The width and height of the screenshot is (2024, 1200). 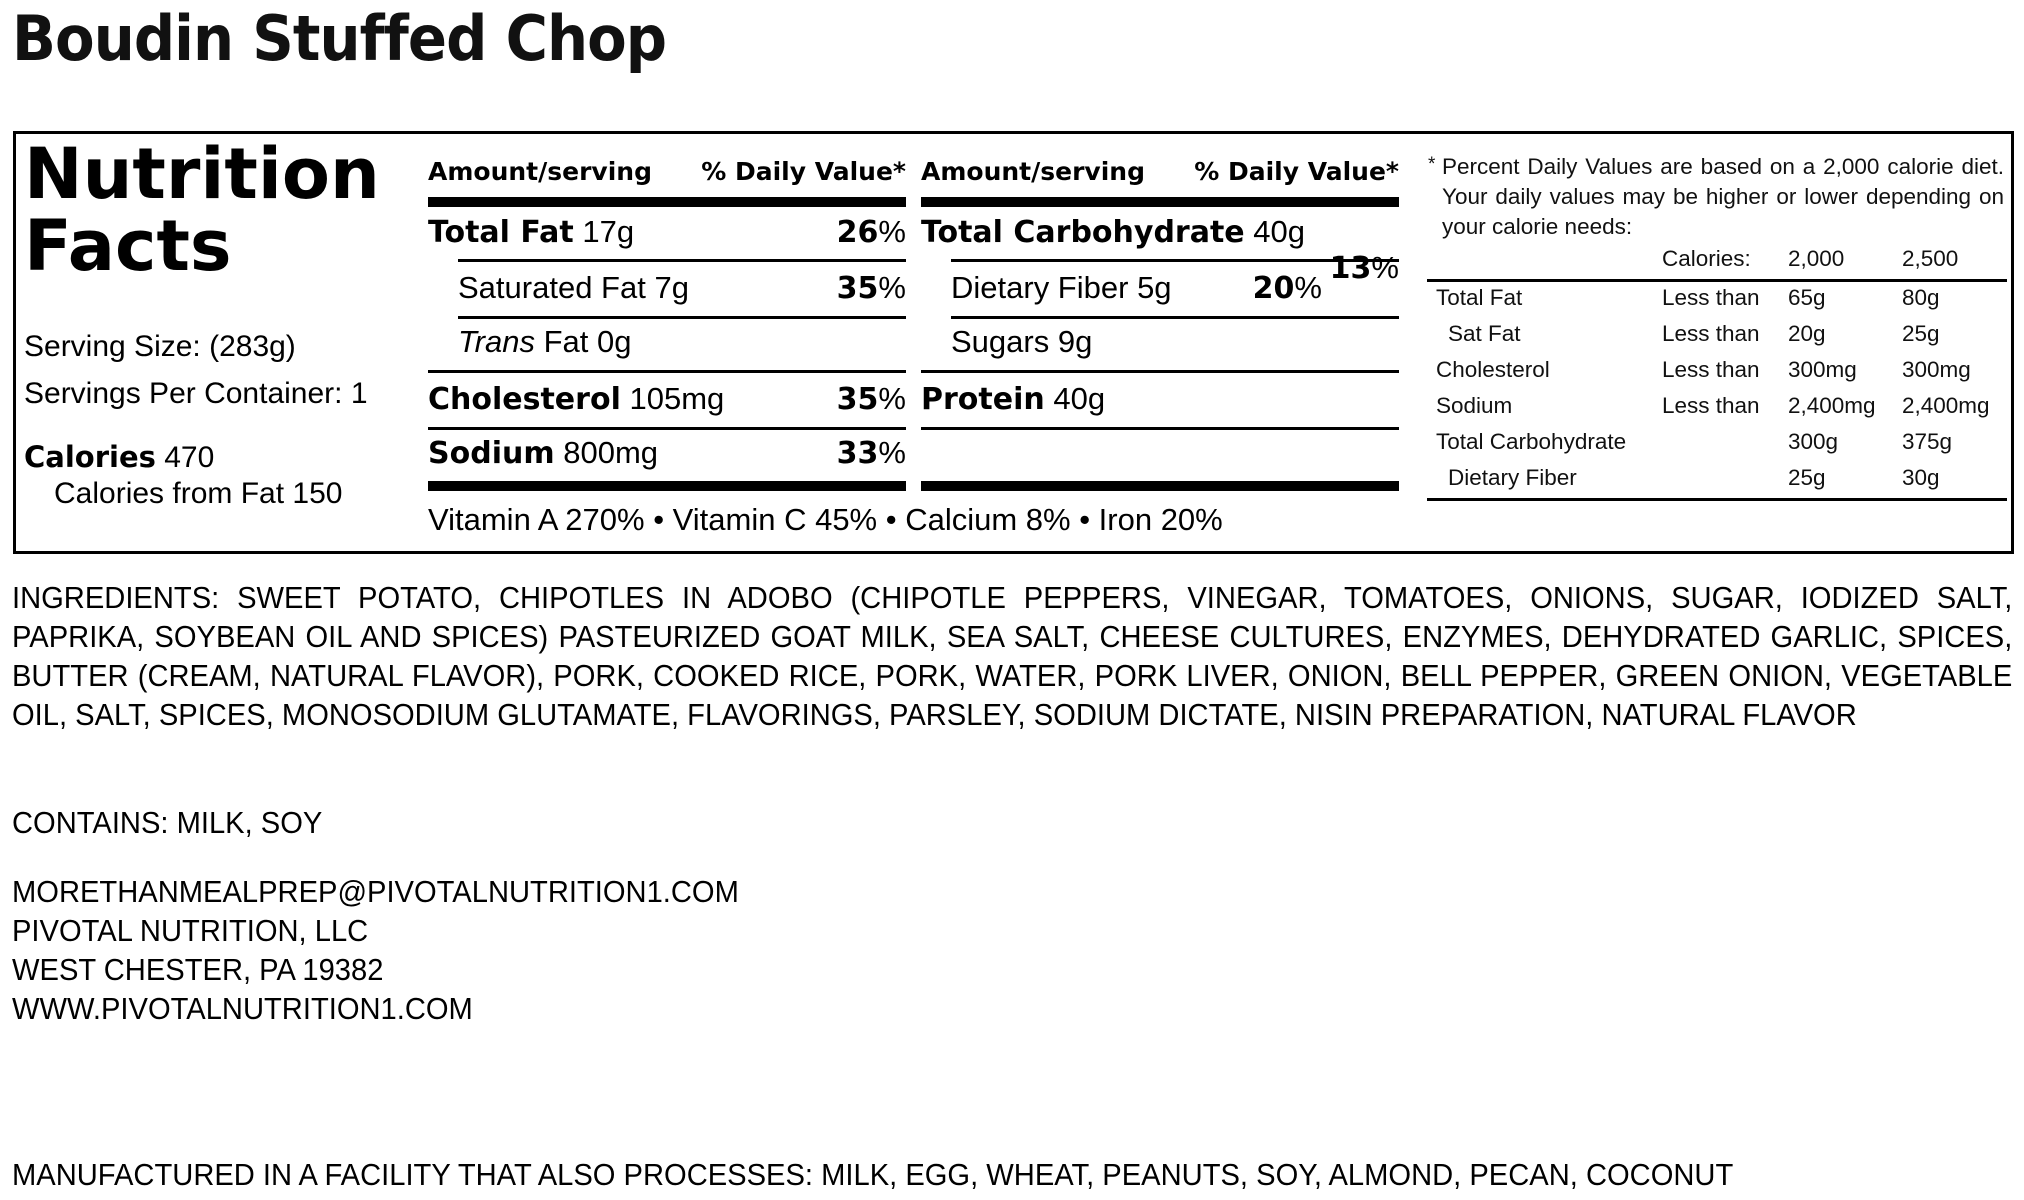 What do you see at coordinates (1832, 405) in the screenshot?
I see `ref-value-2000: 2,400mg` at bounding box center [1832, 405].